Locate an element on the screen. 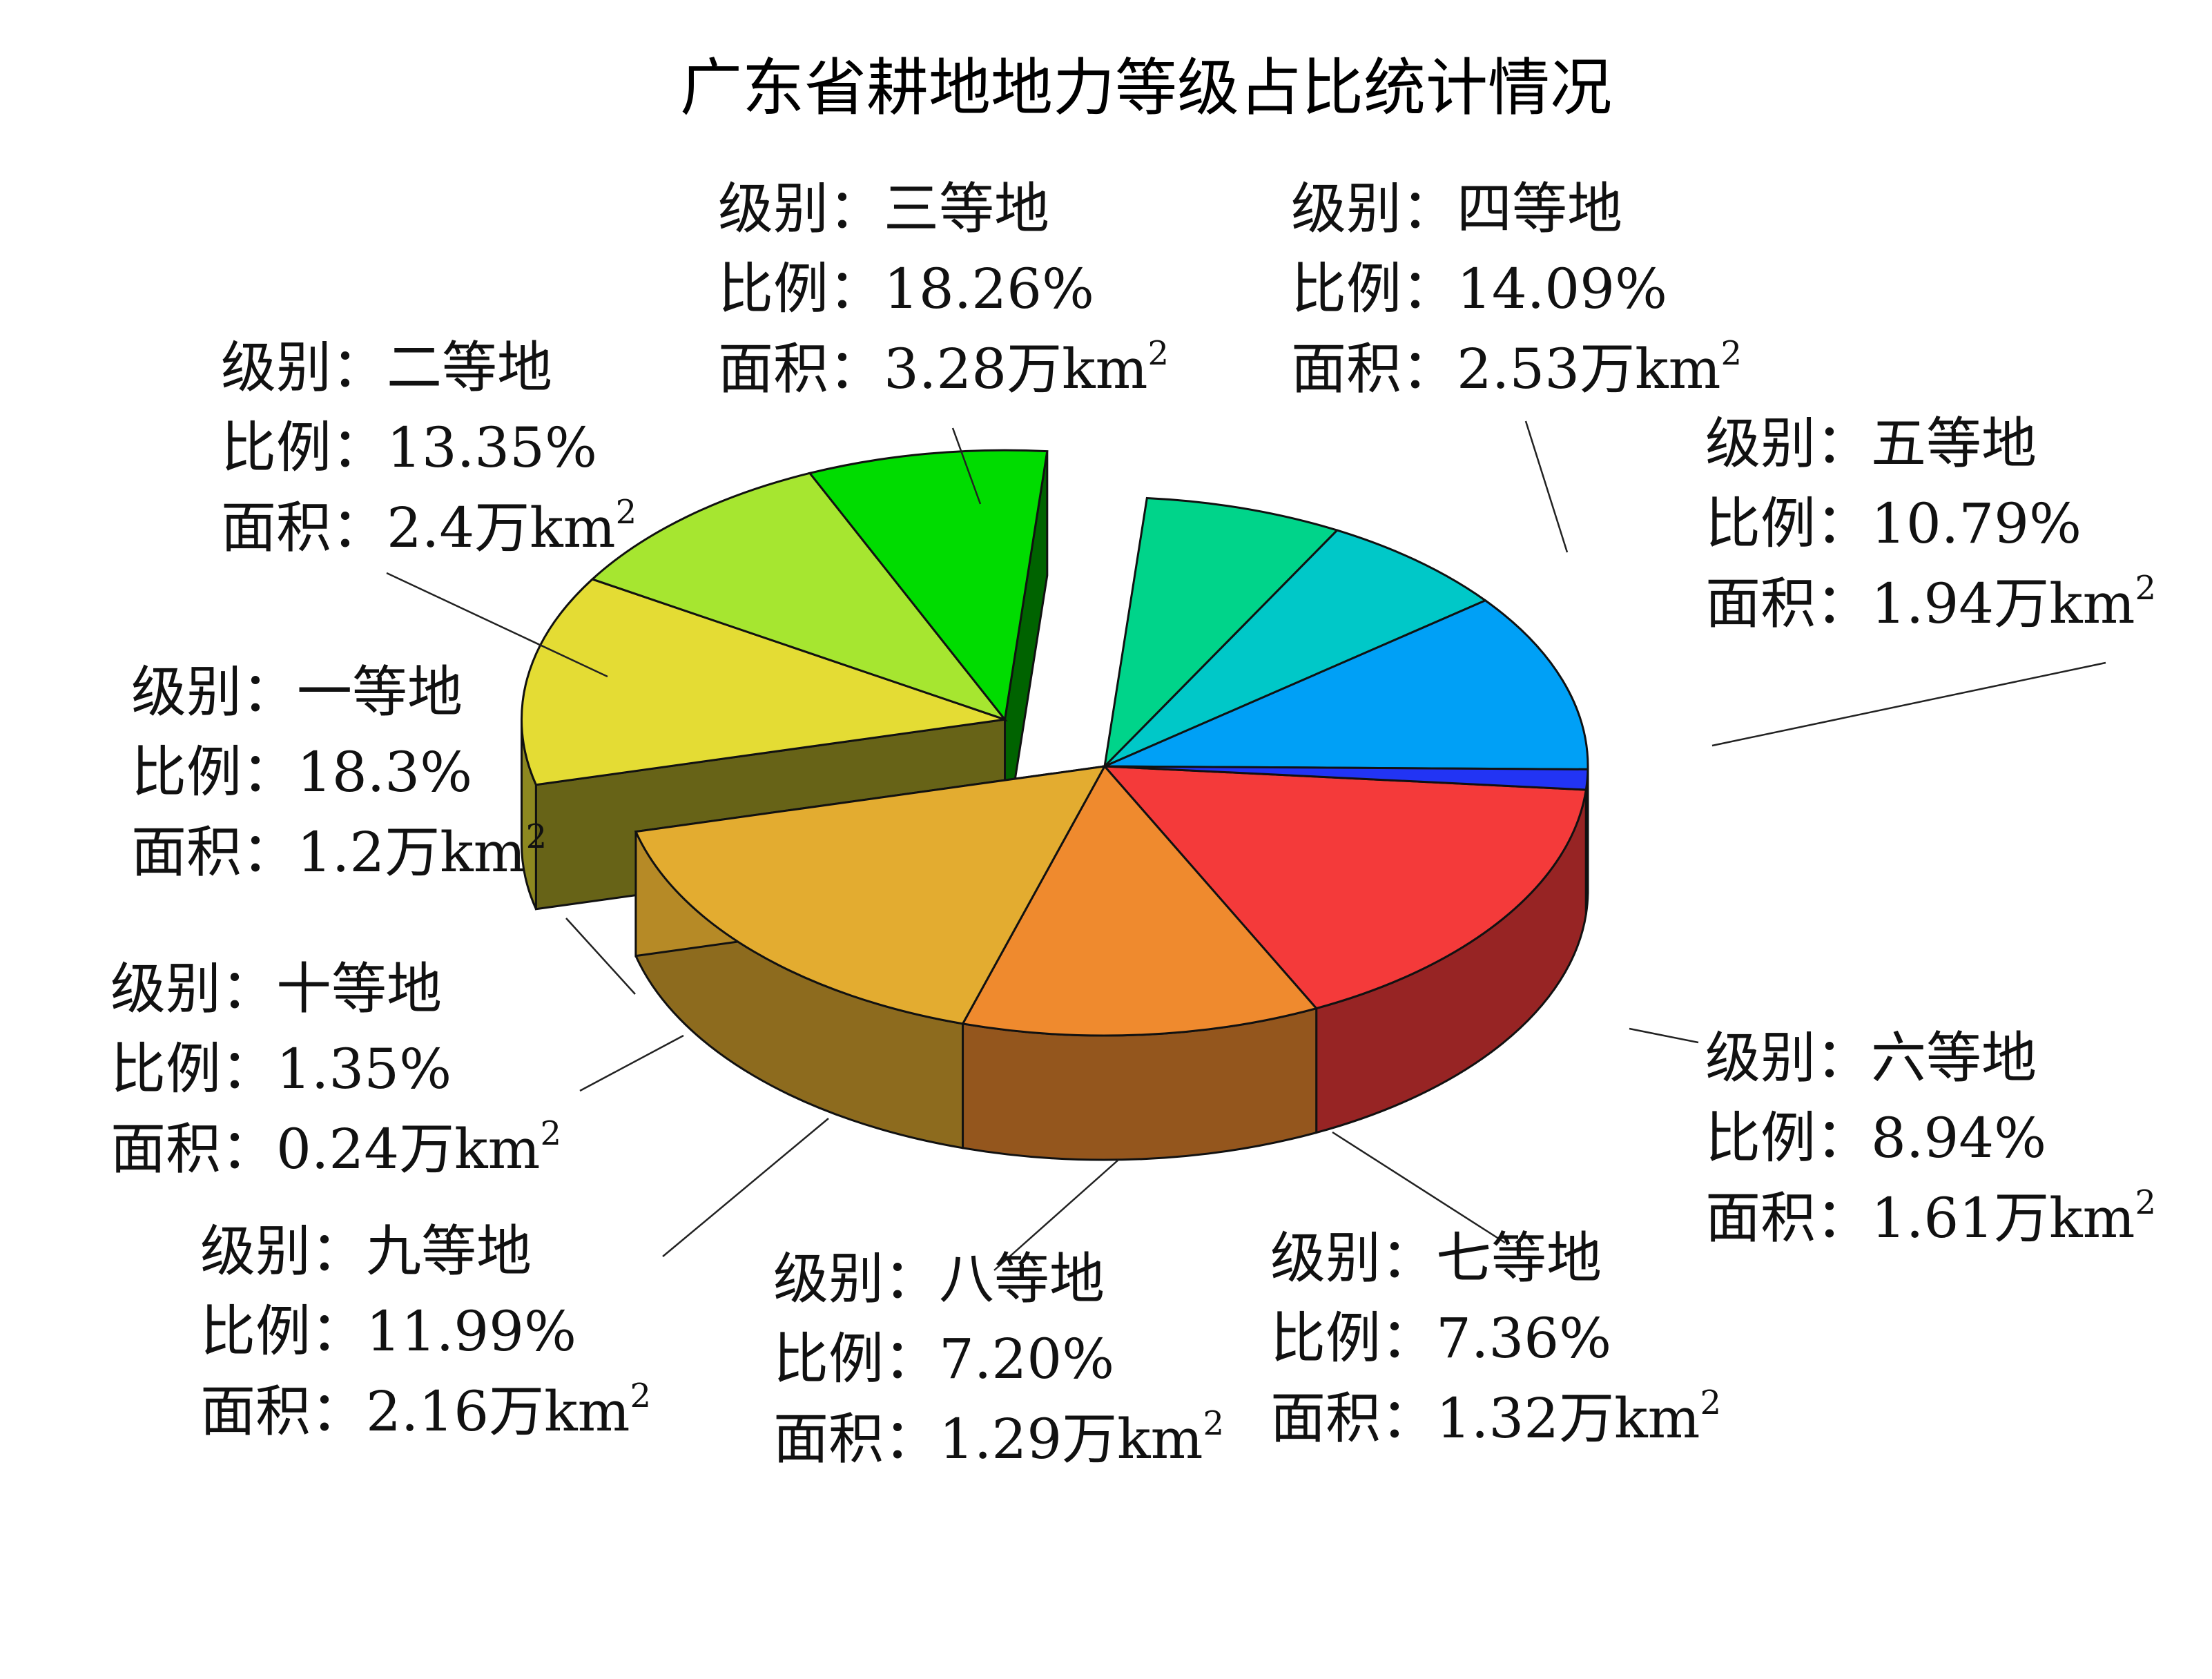 This screenshot has width=2212, height=1679. area-value: 2.4 is located at coordinates (430, 528).